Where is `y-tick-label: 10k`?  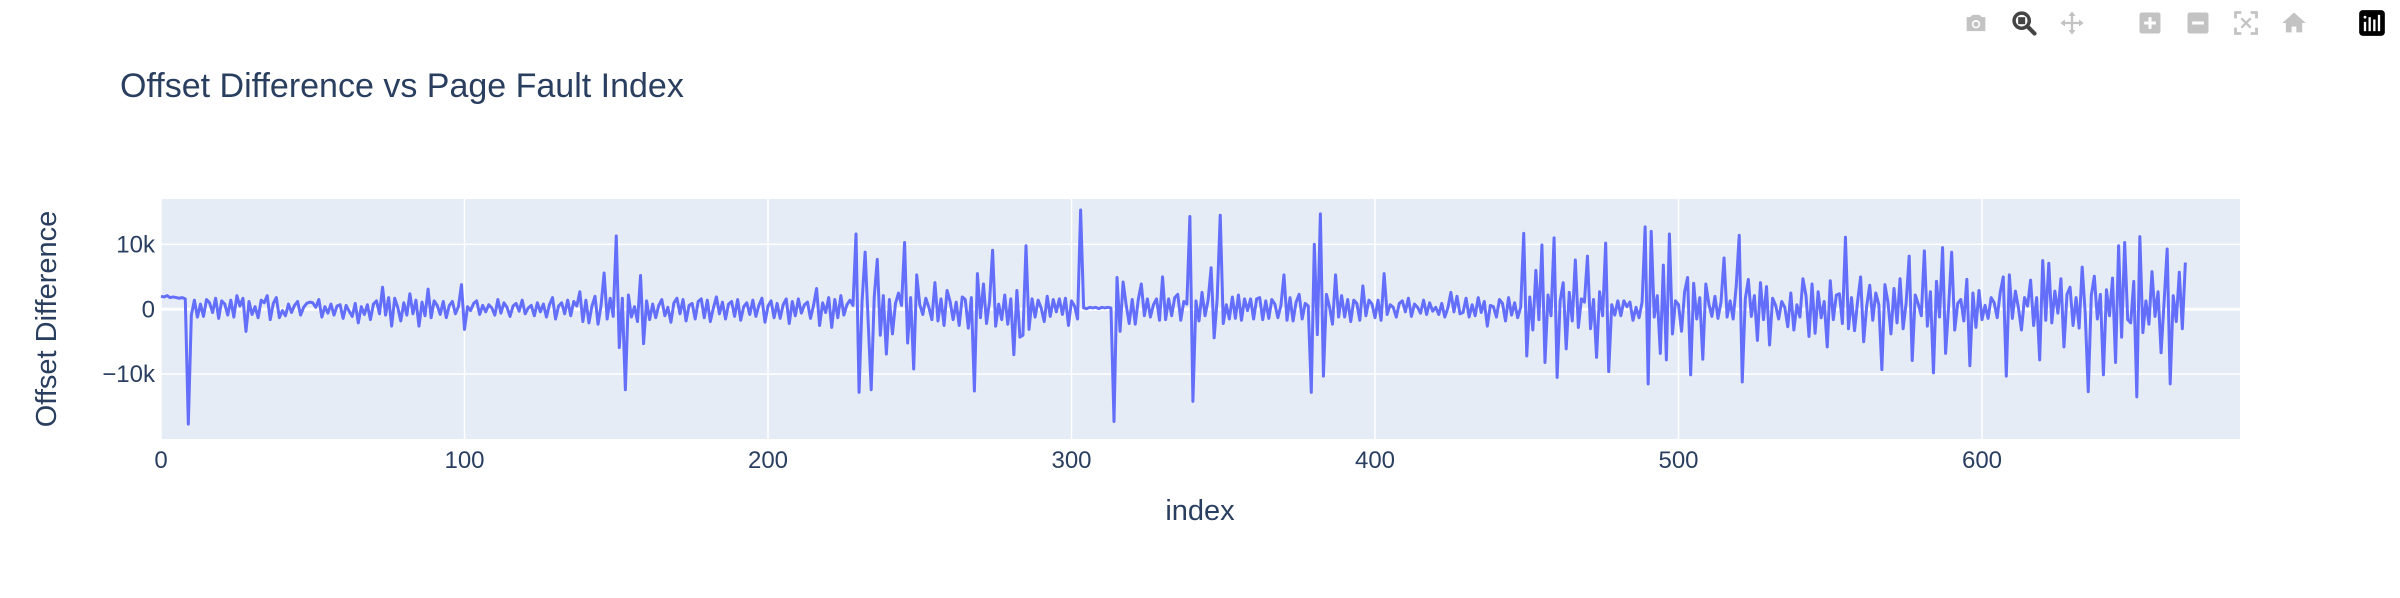
y-tick-label: 10k is located at coordinates (136, 244).